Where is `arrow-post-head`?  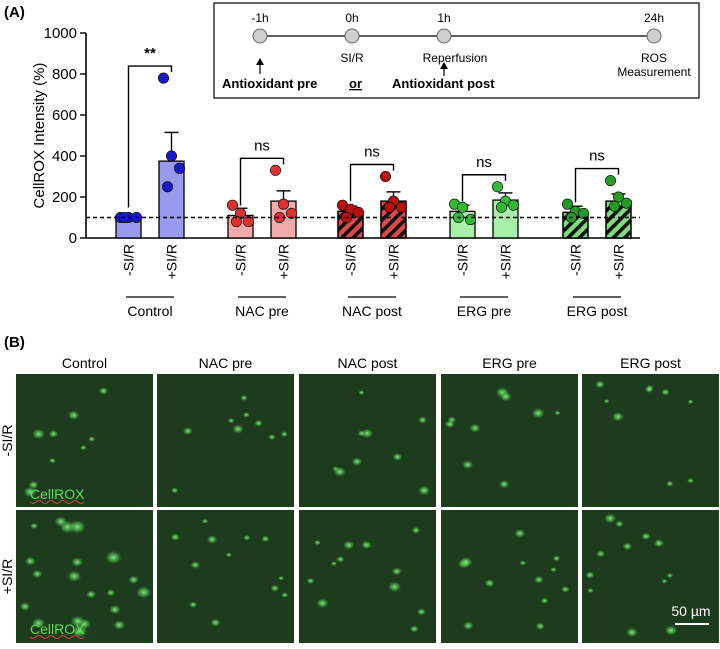 arrow-post-head is located at coordinates (444, 65).